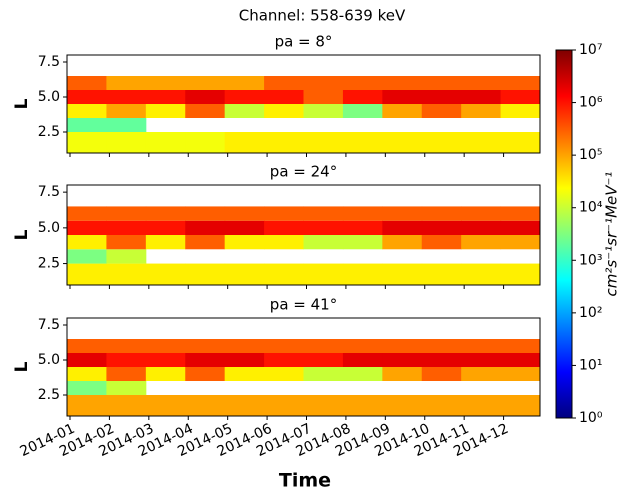 This screenshot has height=492, width=621. Describe the element at coordinates (564, 234) in the screenshot. I see `colorbar` at that location.